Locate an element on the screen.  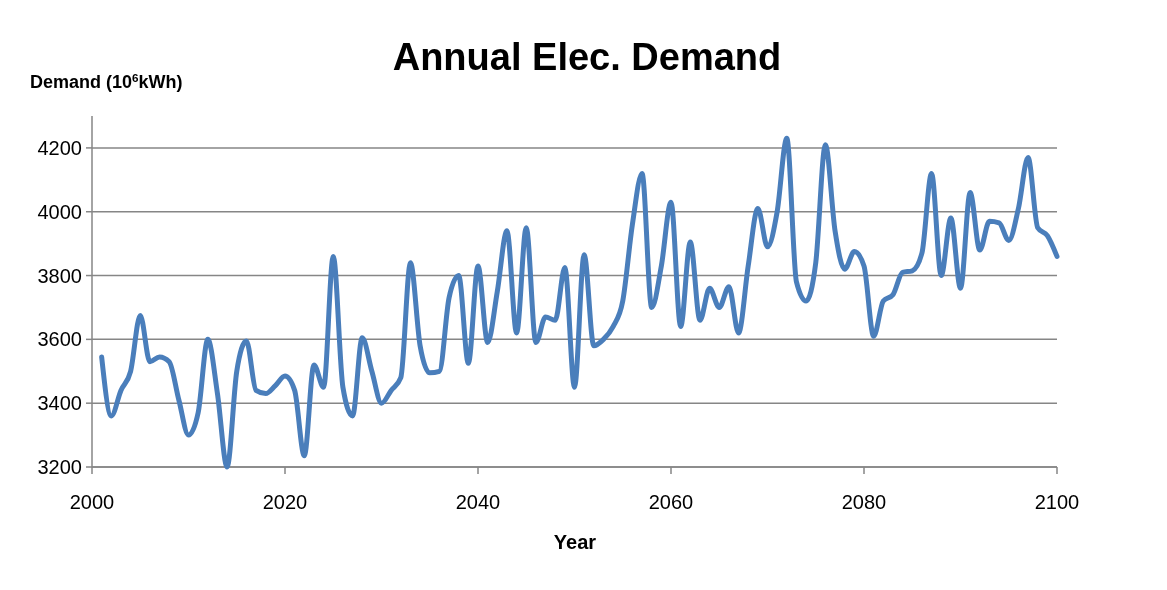
y-axis-title: Demand (10$^{6}$kWh) is located at coordinates (106, 81).